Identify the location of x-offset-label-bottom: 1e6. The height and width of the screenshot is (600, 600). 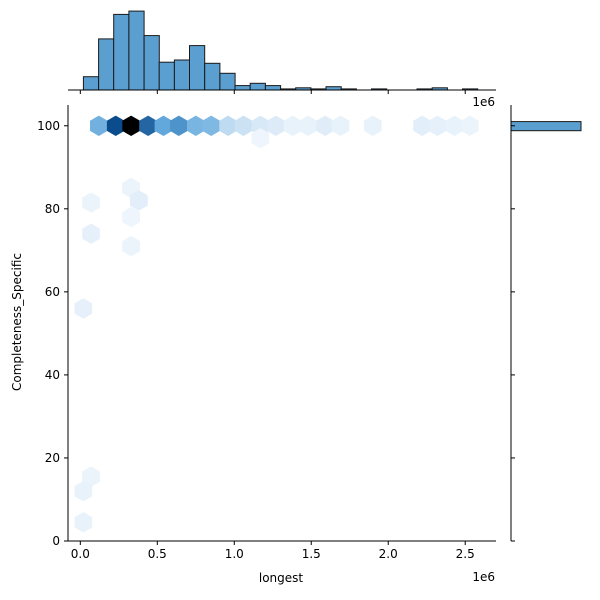
(483, 577).